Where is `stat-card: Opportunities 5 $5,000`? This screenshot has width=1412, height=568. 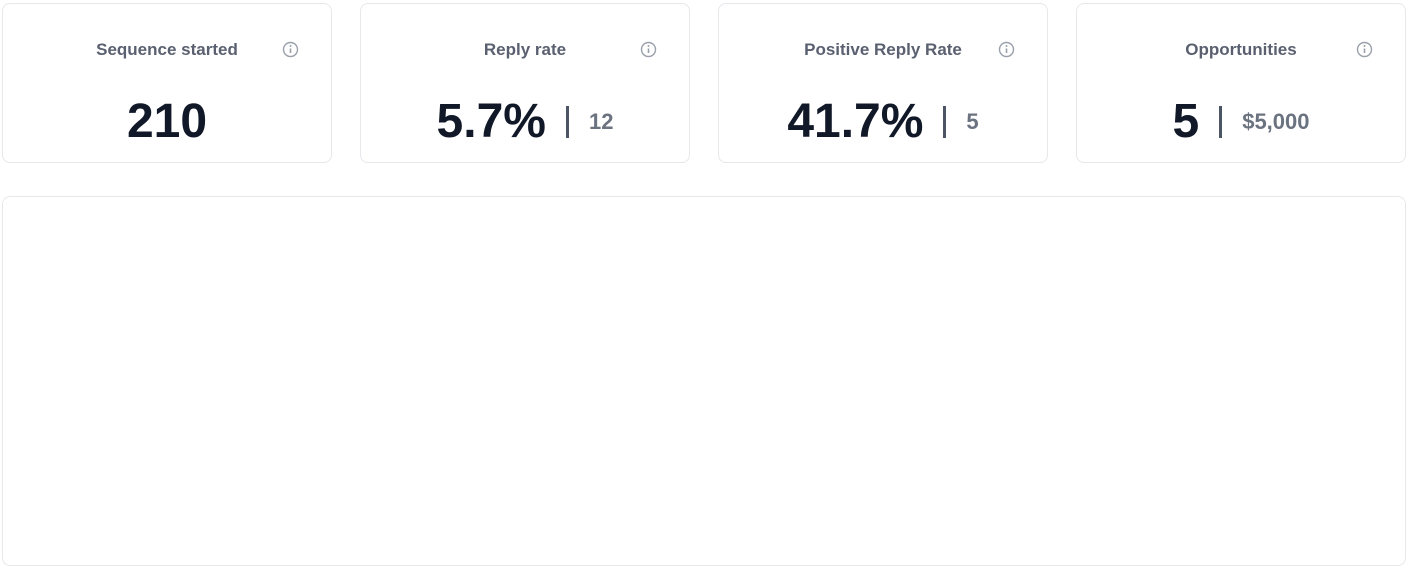
stat-card: Opportunities 5 $5,000 is located at coordinates (1241, 83).